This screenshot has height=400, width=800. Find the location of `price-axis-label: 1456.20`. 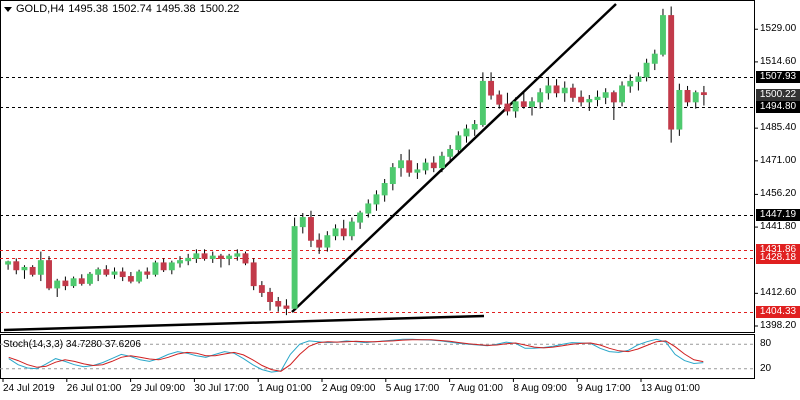

price-axis-label: 1456.20 is located at coordinates (778, 194).